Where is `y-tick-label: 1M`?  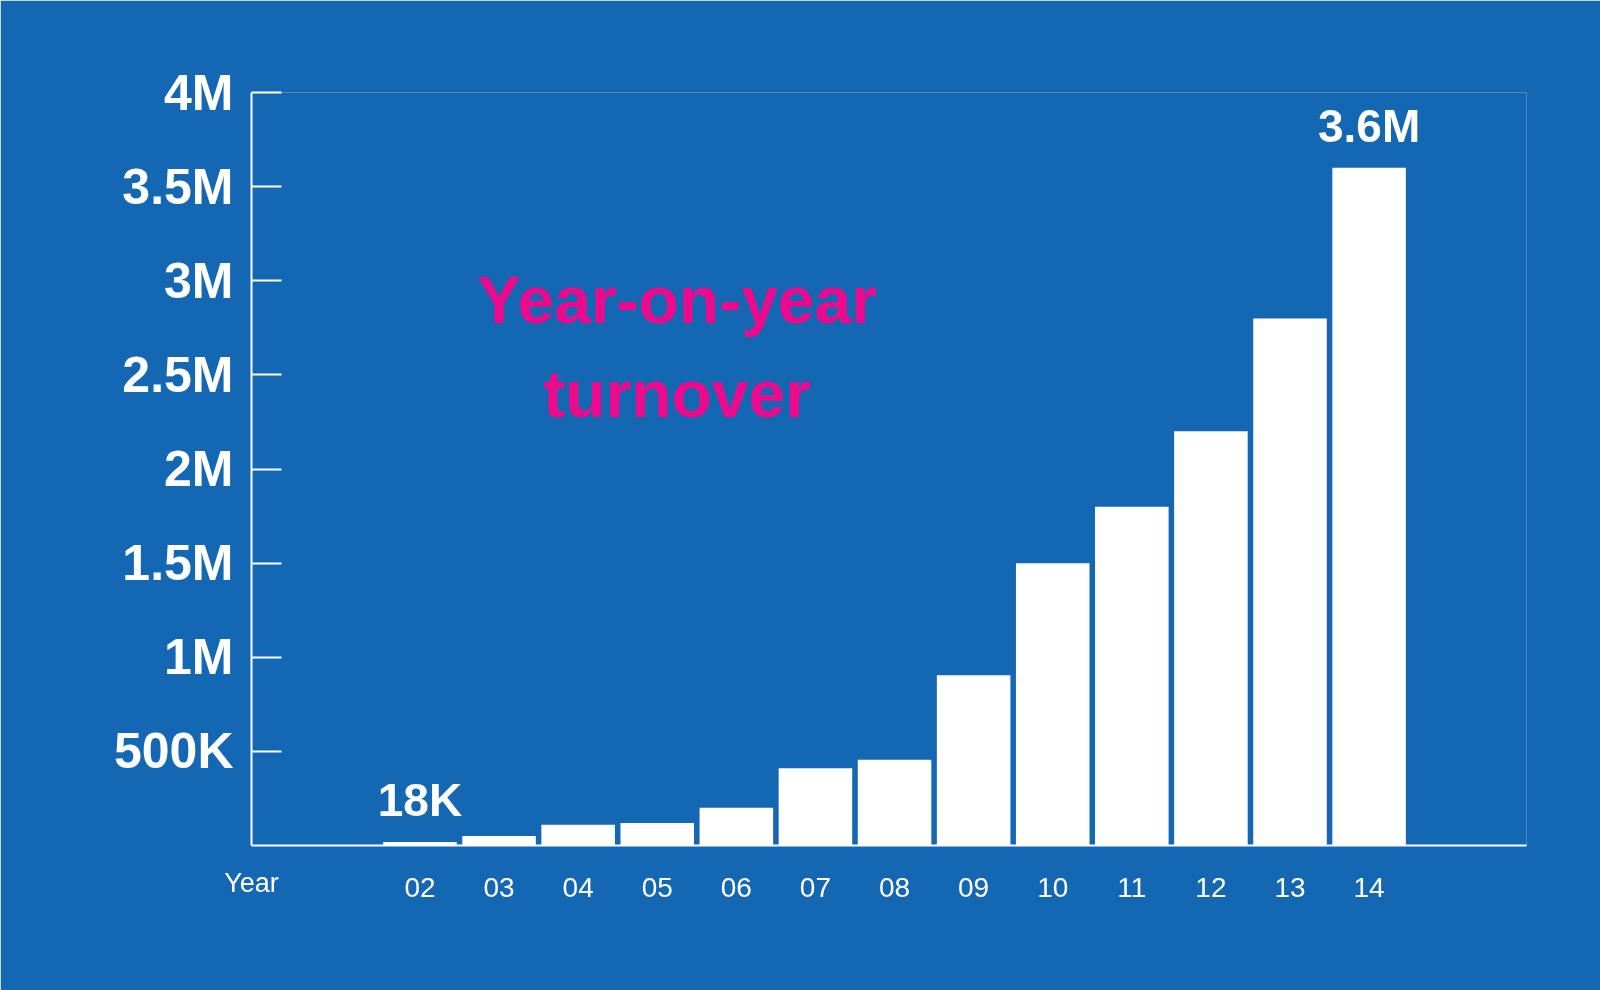
y-tick-label: 1M is located at coordinates (199, 657).